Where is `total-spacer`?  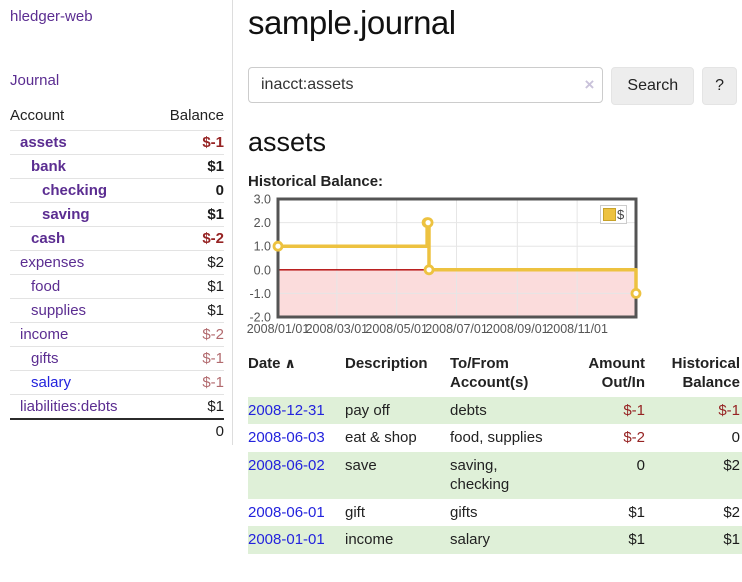 total-spacer is located at coordinates (81, 430).